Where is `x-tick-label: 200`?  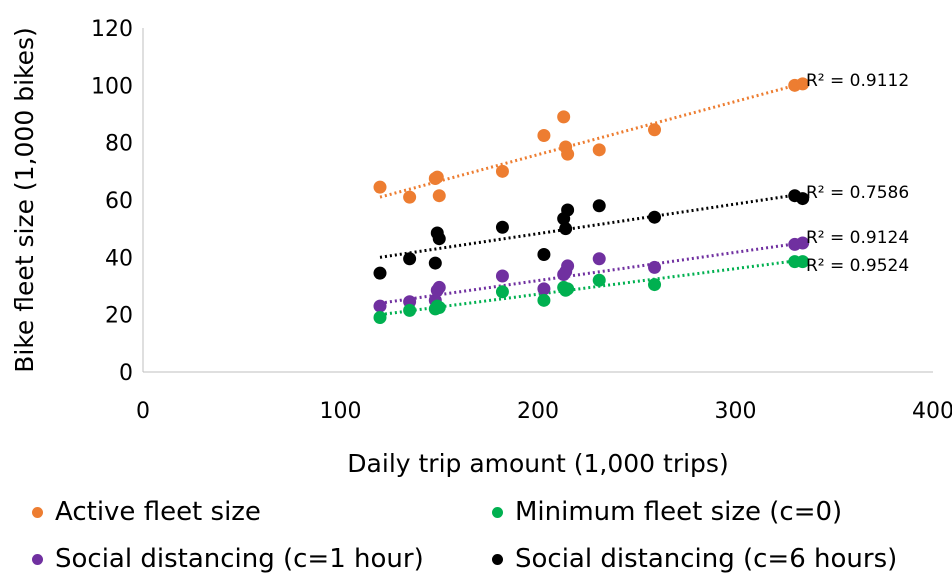 x-tick-label: 200 is located at coordinates (538, 411).